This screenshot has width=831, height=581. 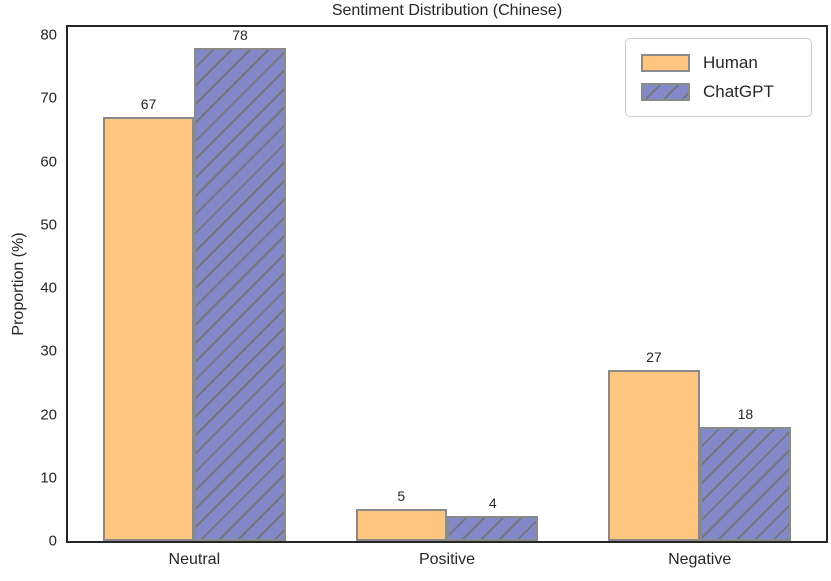 I want to click on bar-neutral-human, so click(x=148, y=329).